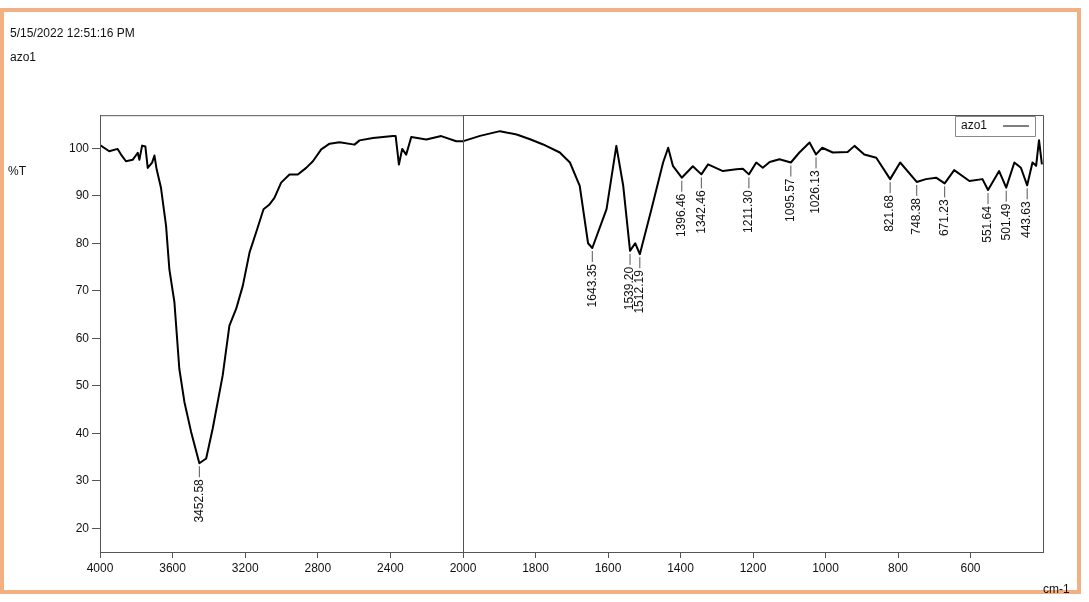 Image resolution: width=1089 pixels, height=602 pixels. I want to click on x-tick-label: 4000, so click(100, 567).